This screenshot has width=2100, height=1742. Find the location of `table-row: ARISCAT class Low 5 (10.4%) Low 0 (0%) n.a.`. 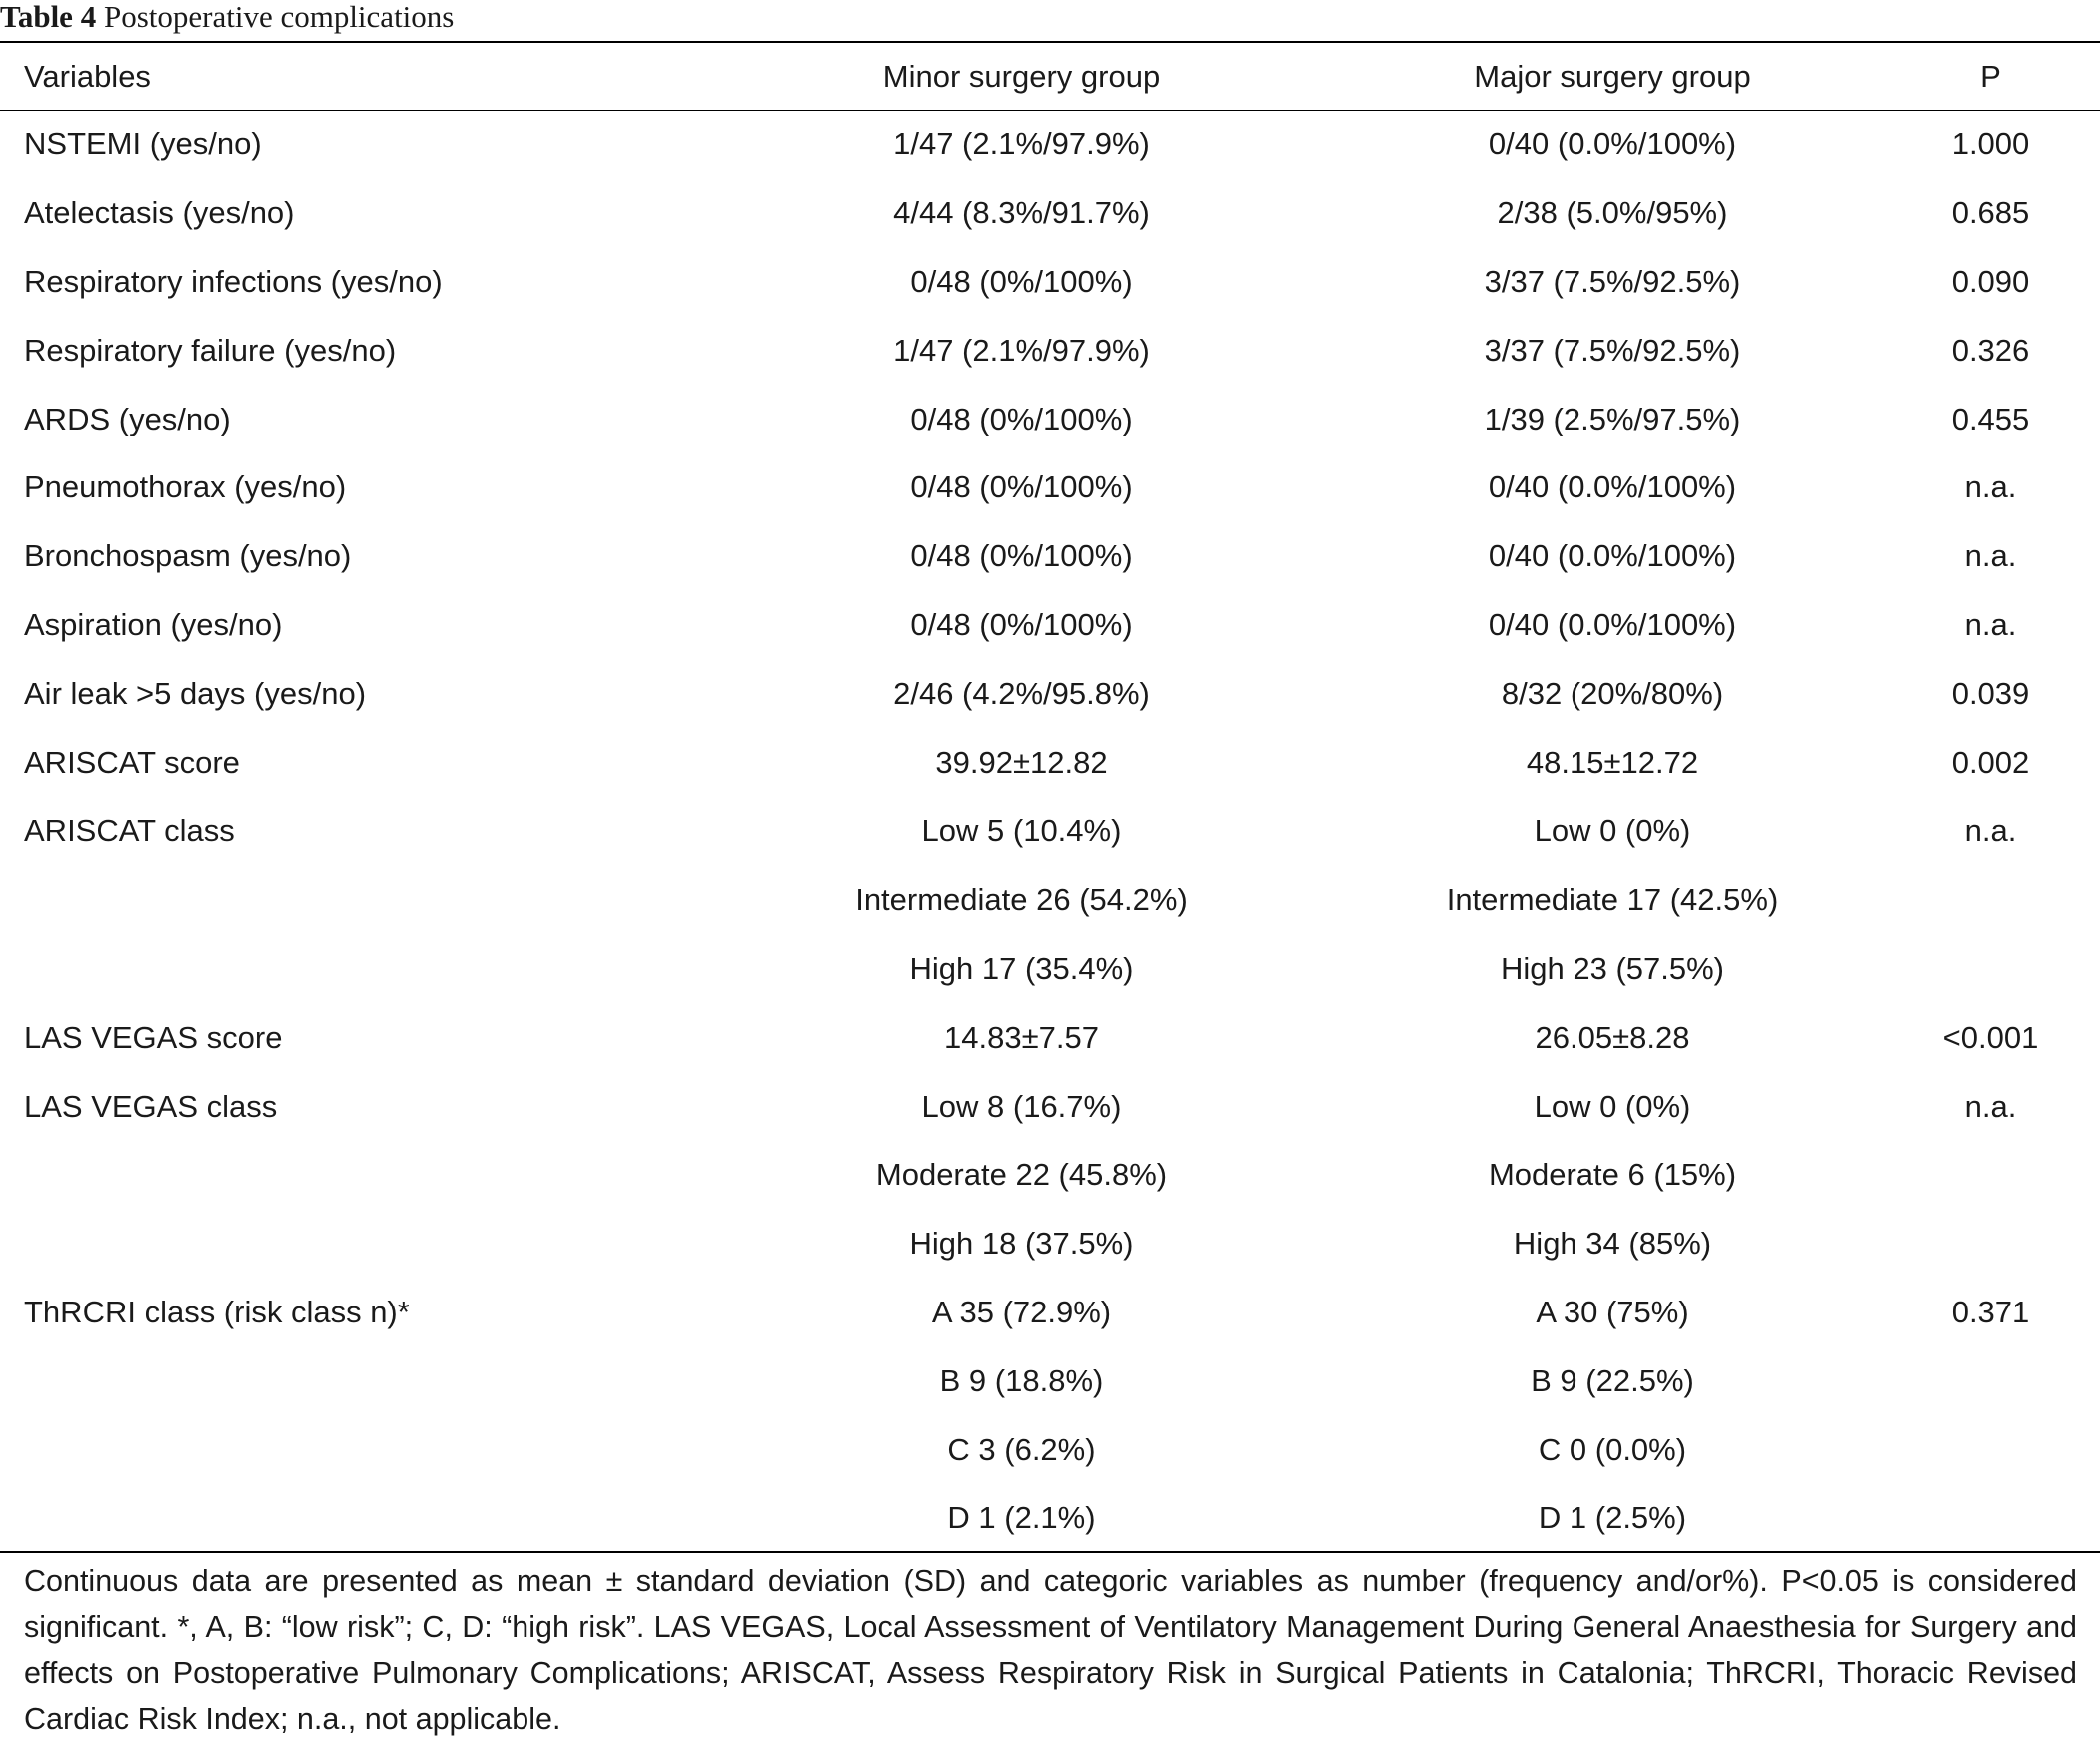

table-row: ARISCAT class Low 5 (10.4%) Low 0 (0%) n.a. is located at coordinates (1050, 832).